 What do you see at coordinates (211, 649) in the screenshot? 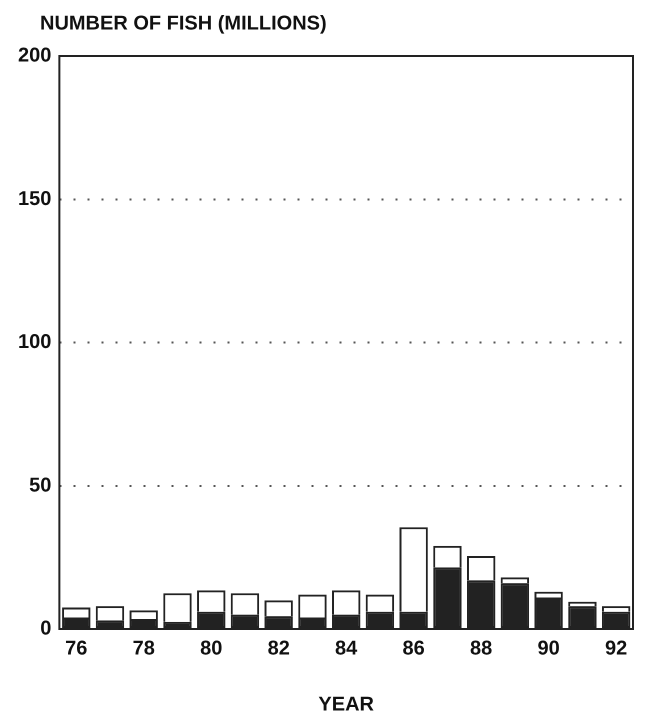
I see `x-tick-label: 80` at bounding box center [211, 649].